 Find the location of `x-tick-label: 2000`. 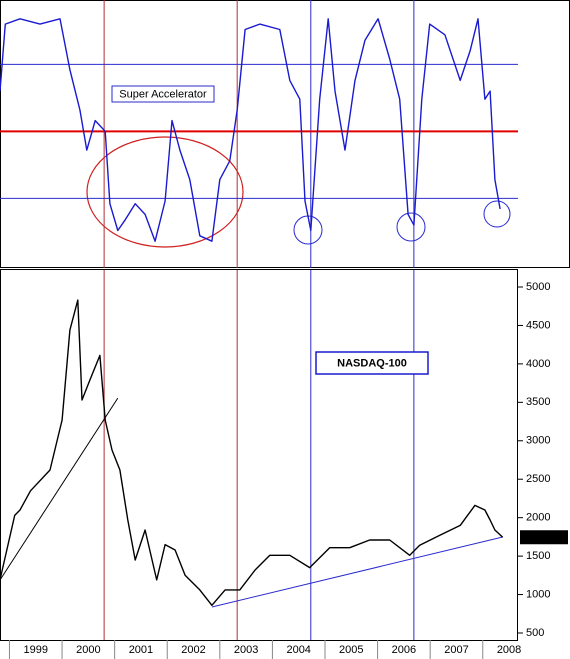

x-tick-label: 2000 is located at coordinates (88, 650).